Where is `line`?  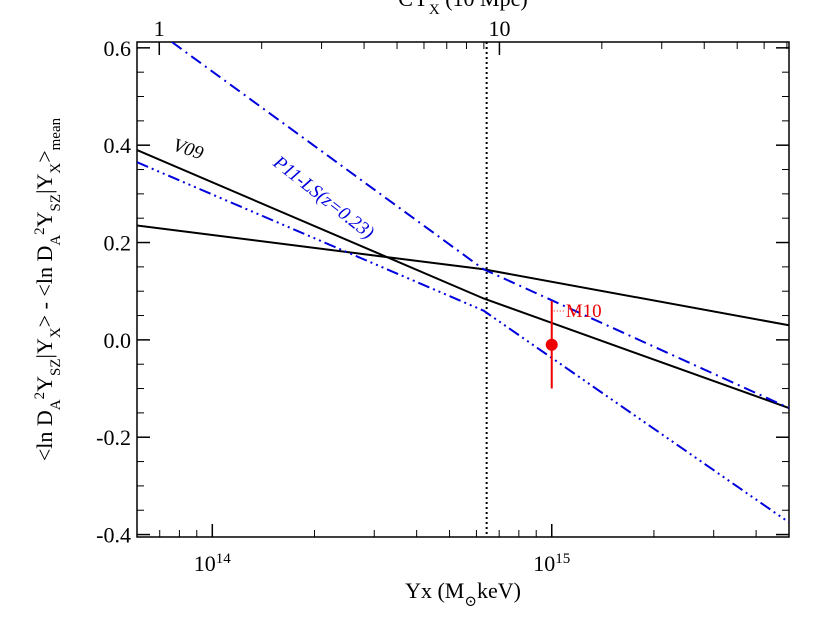
line is located at coordinates (463, 275).